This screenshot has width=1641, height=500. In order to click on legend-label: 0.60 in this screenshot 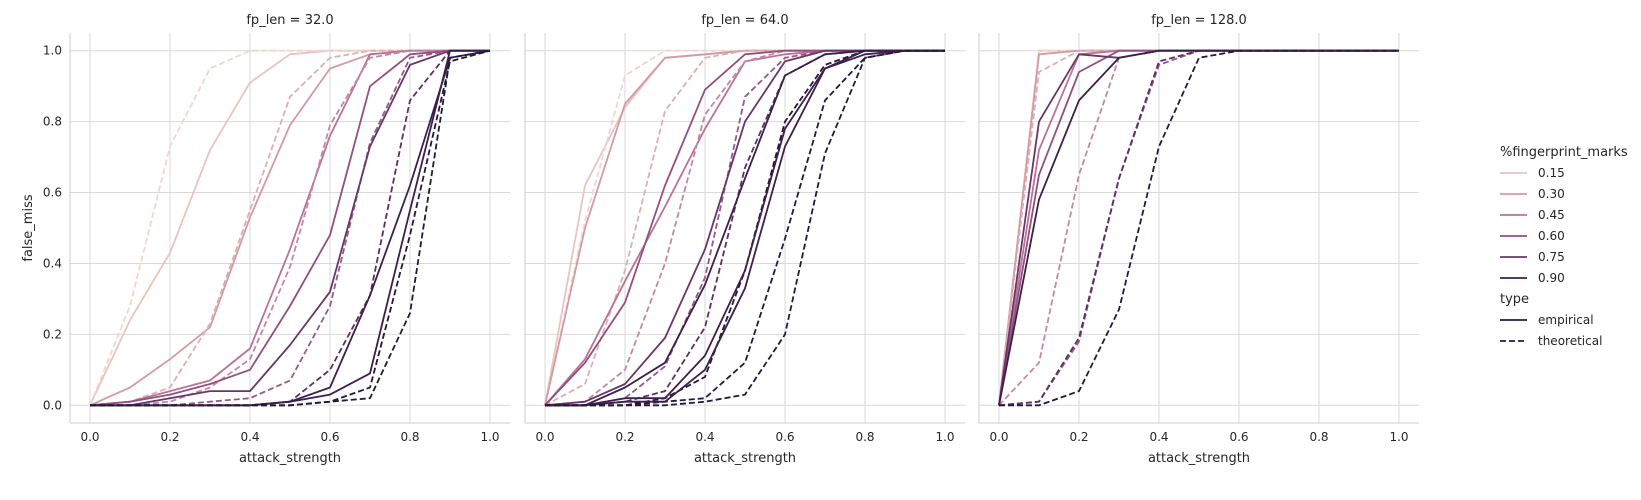, I will do `click(1551, 236)`.